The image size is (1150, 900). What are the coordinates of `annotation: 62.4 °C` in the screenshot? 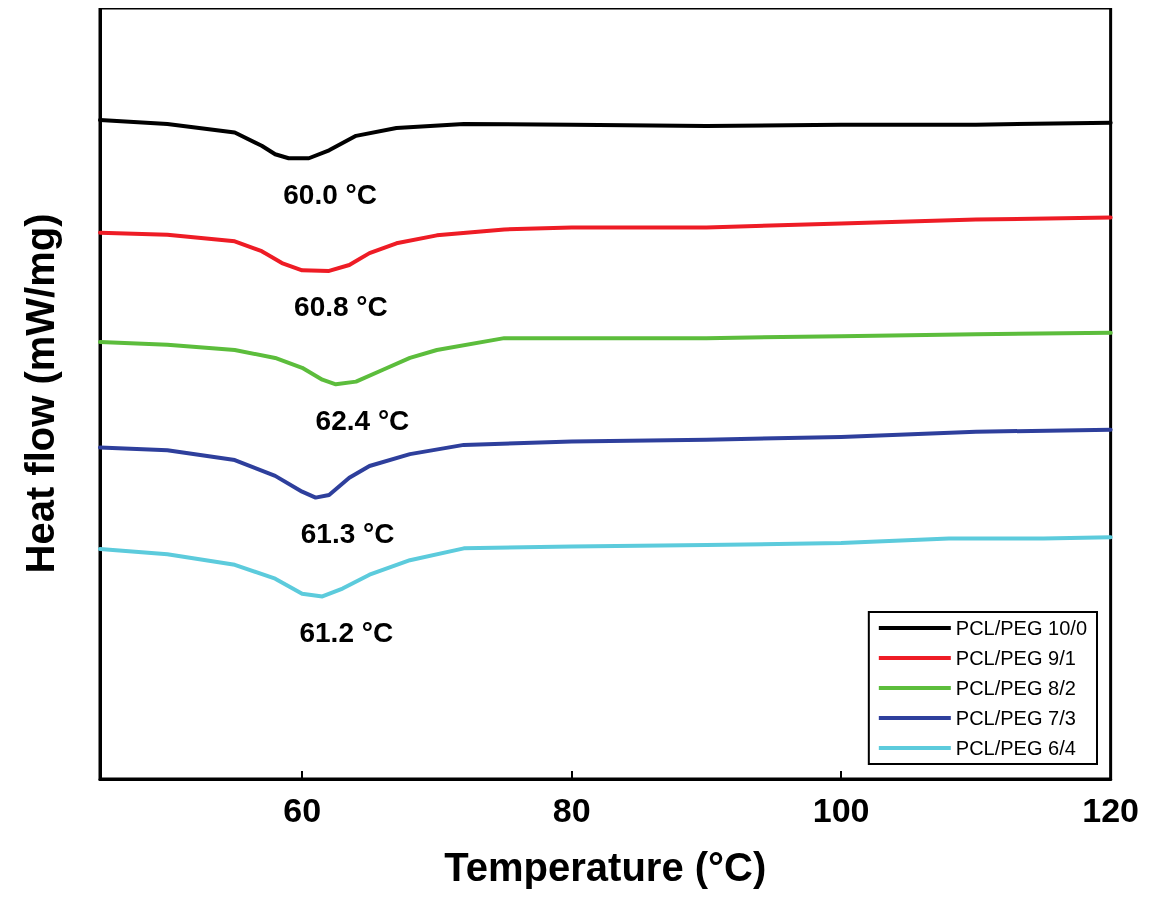 It's located at (362, 420).